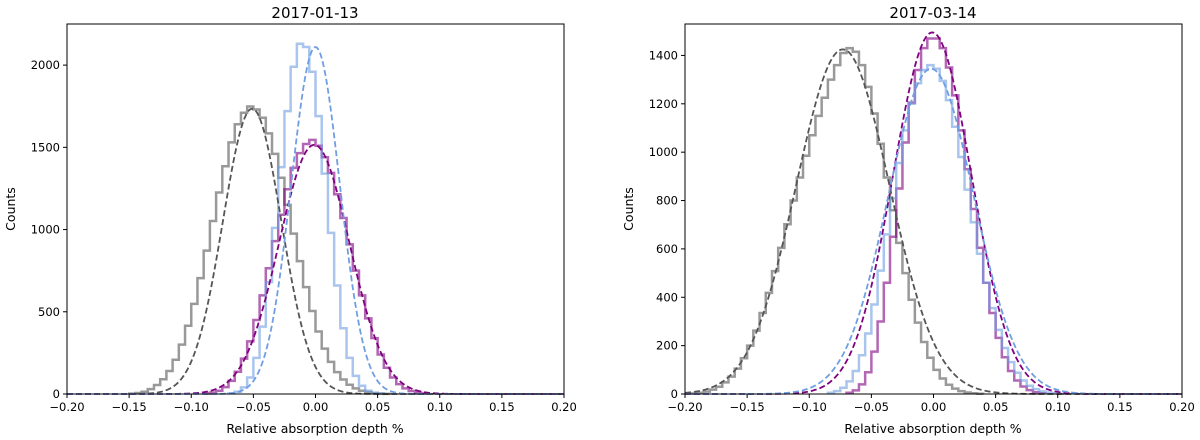 The image size is (1200, 440). What do you see at coordinates (667, 249) in the screenshot?
I see `y-tick-label: 600` at bounding box center [667, 249].